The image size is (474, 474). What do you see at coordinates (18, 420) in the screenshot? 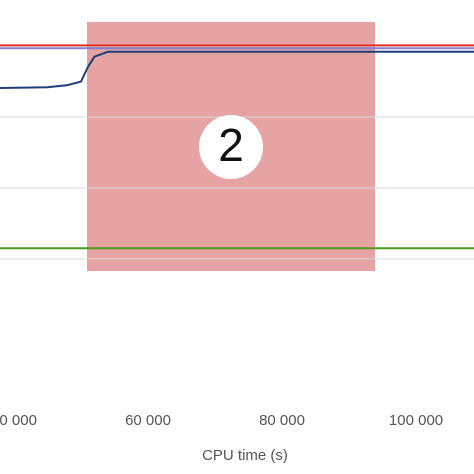
I see `x-tick-label: 40 000` at bounding box center [18, 420].